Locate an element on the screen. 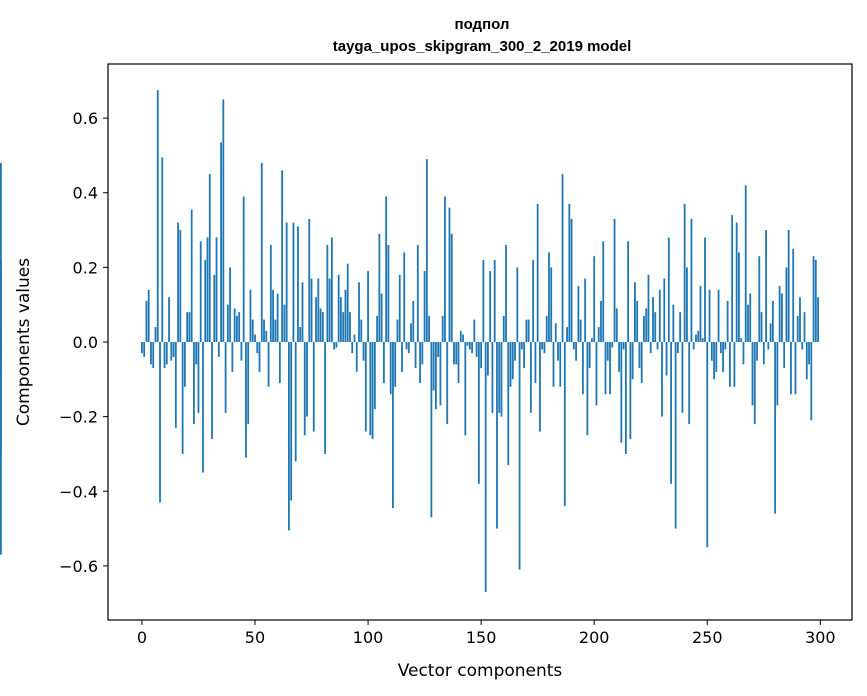 The image size is (867, 696). y-axis-label: Components values is located at coordinates (24, 342).